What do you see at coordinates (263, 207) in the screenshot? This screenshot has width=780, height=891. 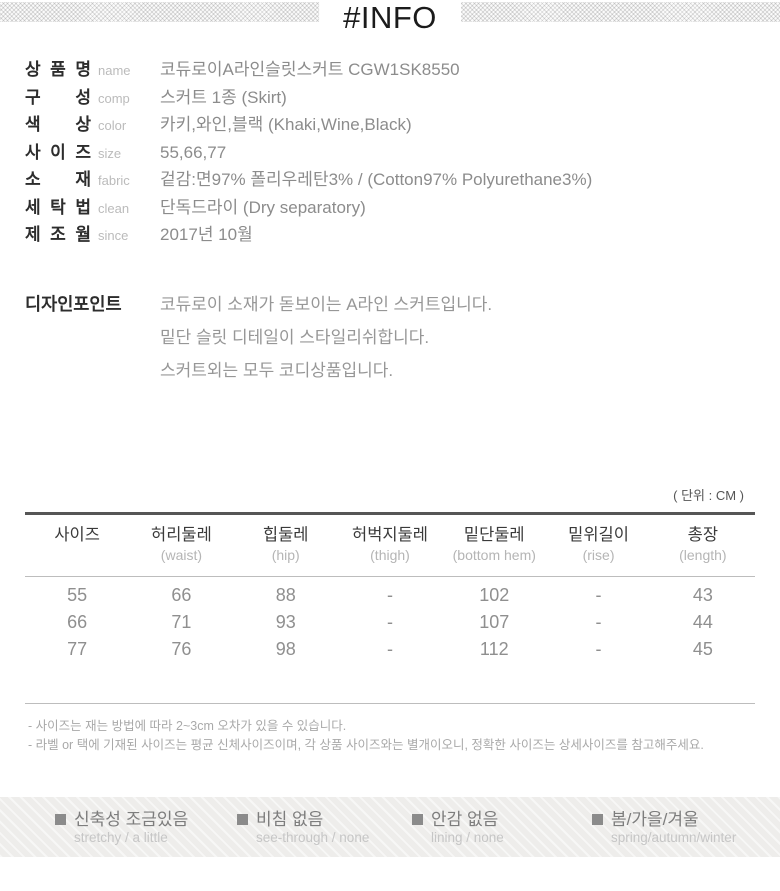 I see `info-value: 단독드라이 (Dry separatory)` at bounding box center [263, 207].